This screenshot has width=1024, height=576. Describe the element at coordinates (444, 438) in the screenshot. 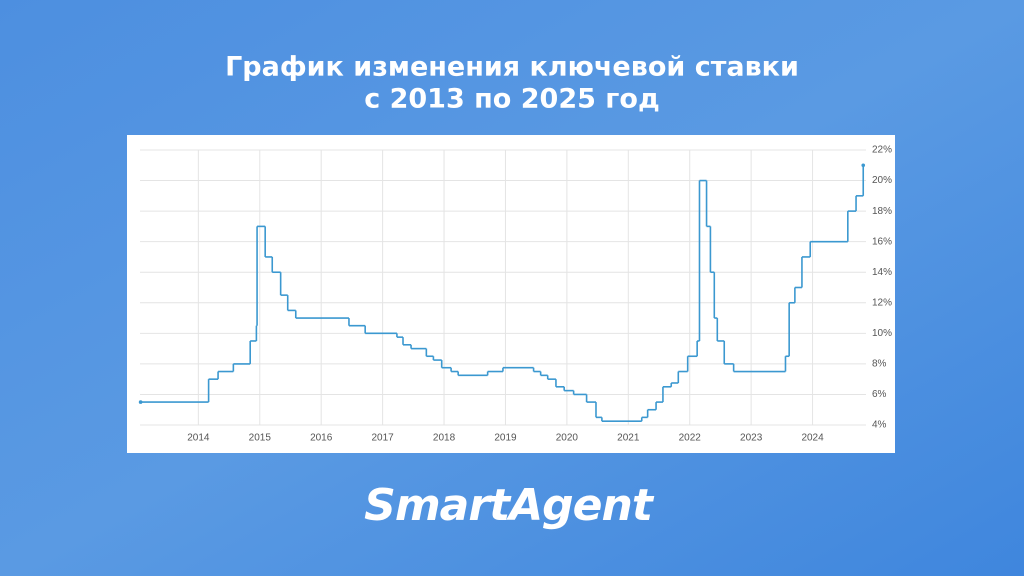

I see `x-tick-label: 2018` at that location.